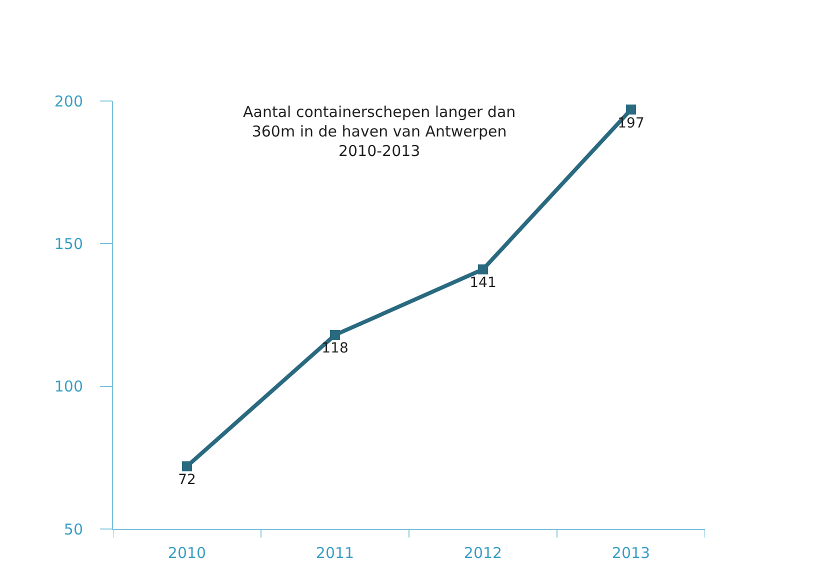 This screenshot has height=580, width=817. Describe the element at coordinates (335, 553) in the screenshot. I see `x-tick-label: 2011` at that location.